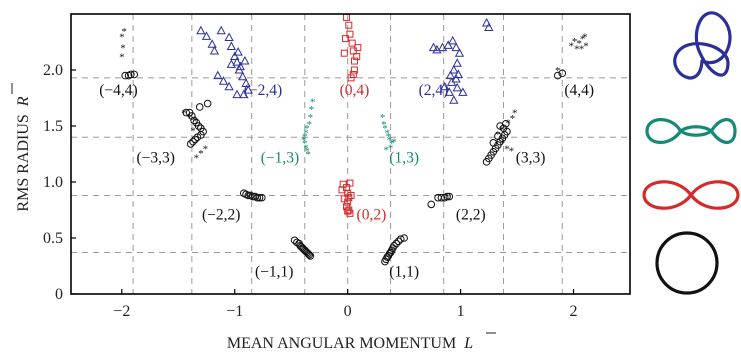  Describe the element at coordinates (348, 311) in the screenshot. I see `x-tick-label: 0` at that location.